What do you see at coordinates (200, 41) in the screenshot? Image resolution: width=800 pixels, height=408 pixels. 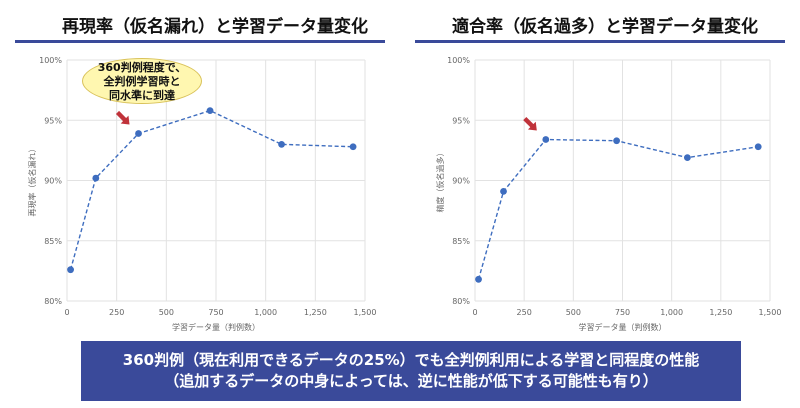 I see `title-underline-left` at bounding box center [200, 41].